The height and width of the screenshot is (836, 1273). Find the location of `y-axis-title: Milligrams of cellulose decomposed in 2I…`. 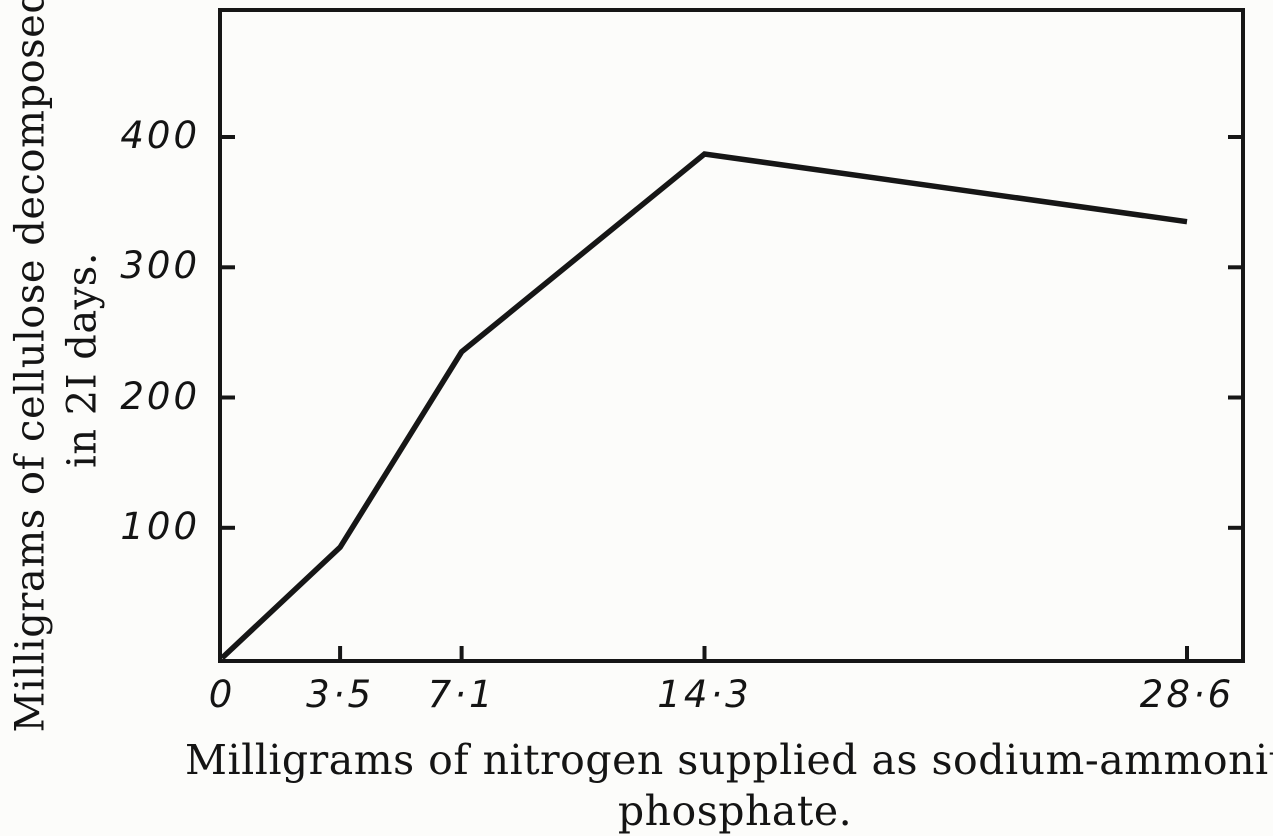

y-axis-title: Milligrams of cellulose decomposed in 2I… is located at coordinates (59, 372).